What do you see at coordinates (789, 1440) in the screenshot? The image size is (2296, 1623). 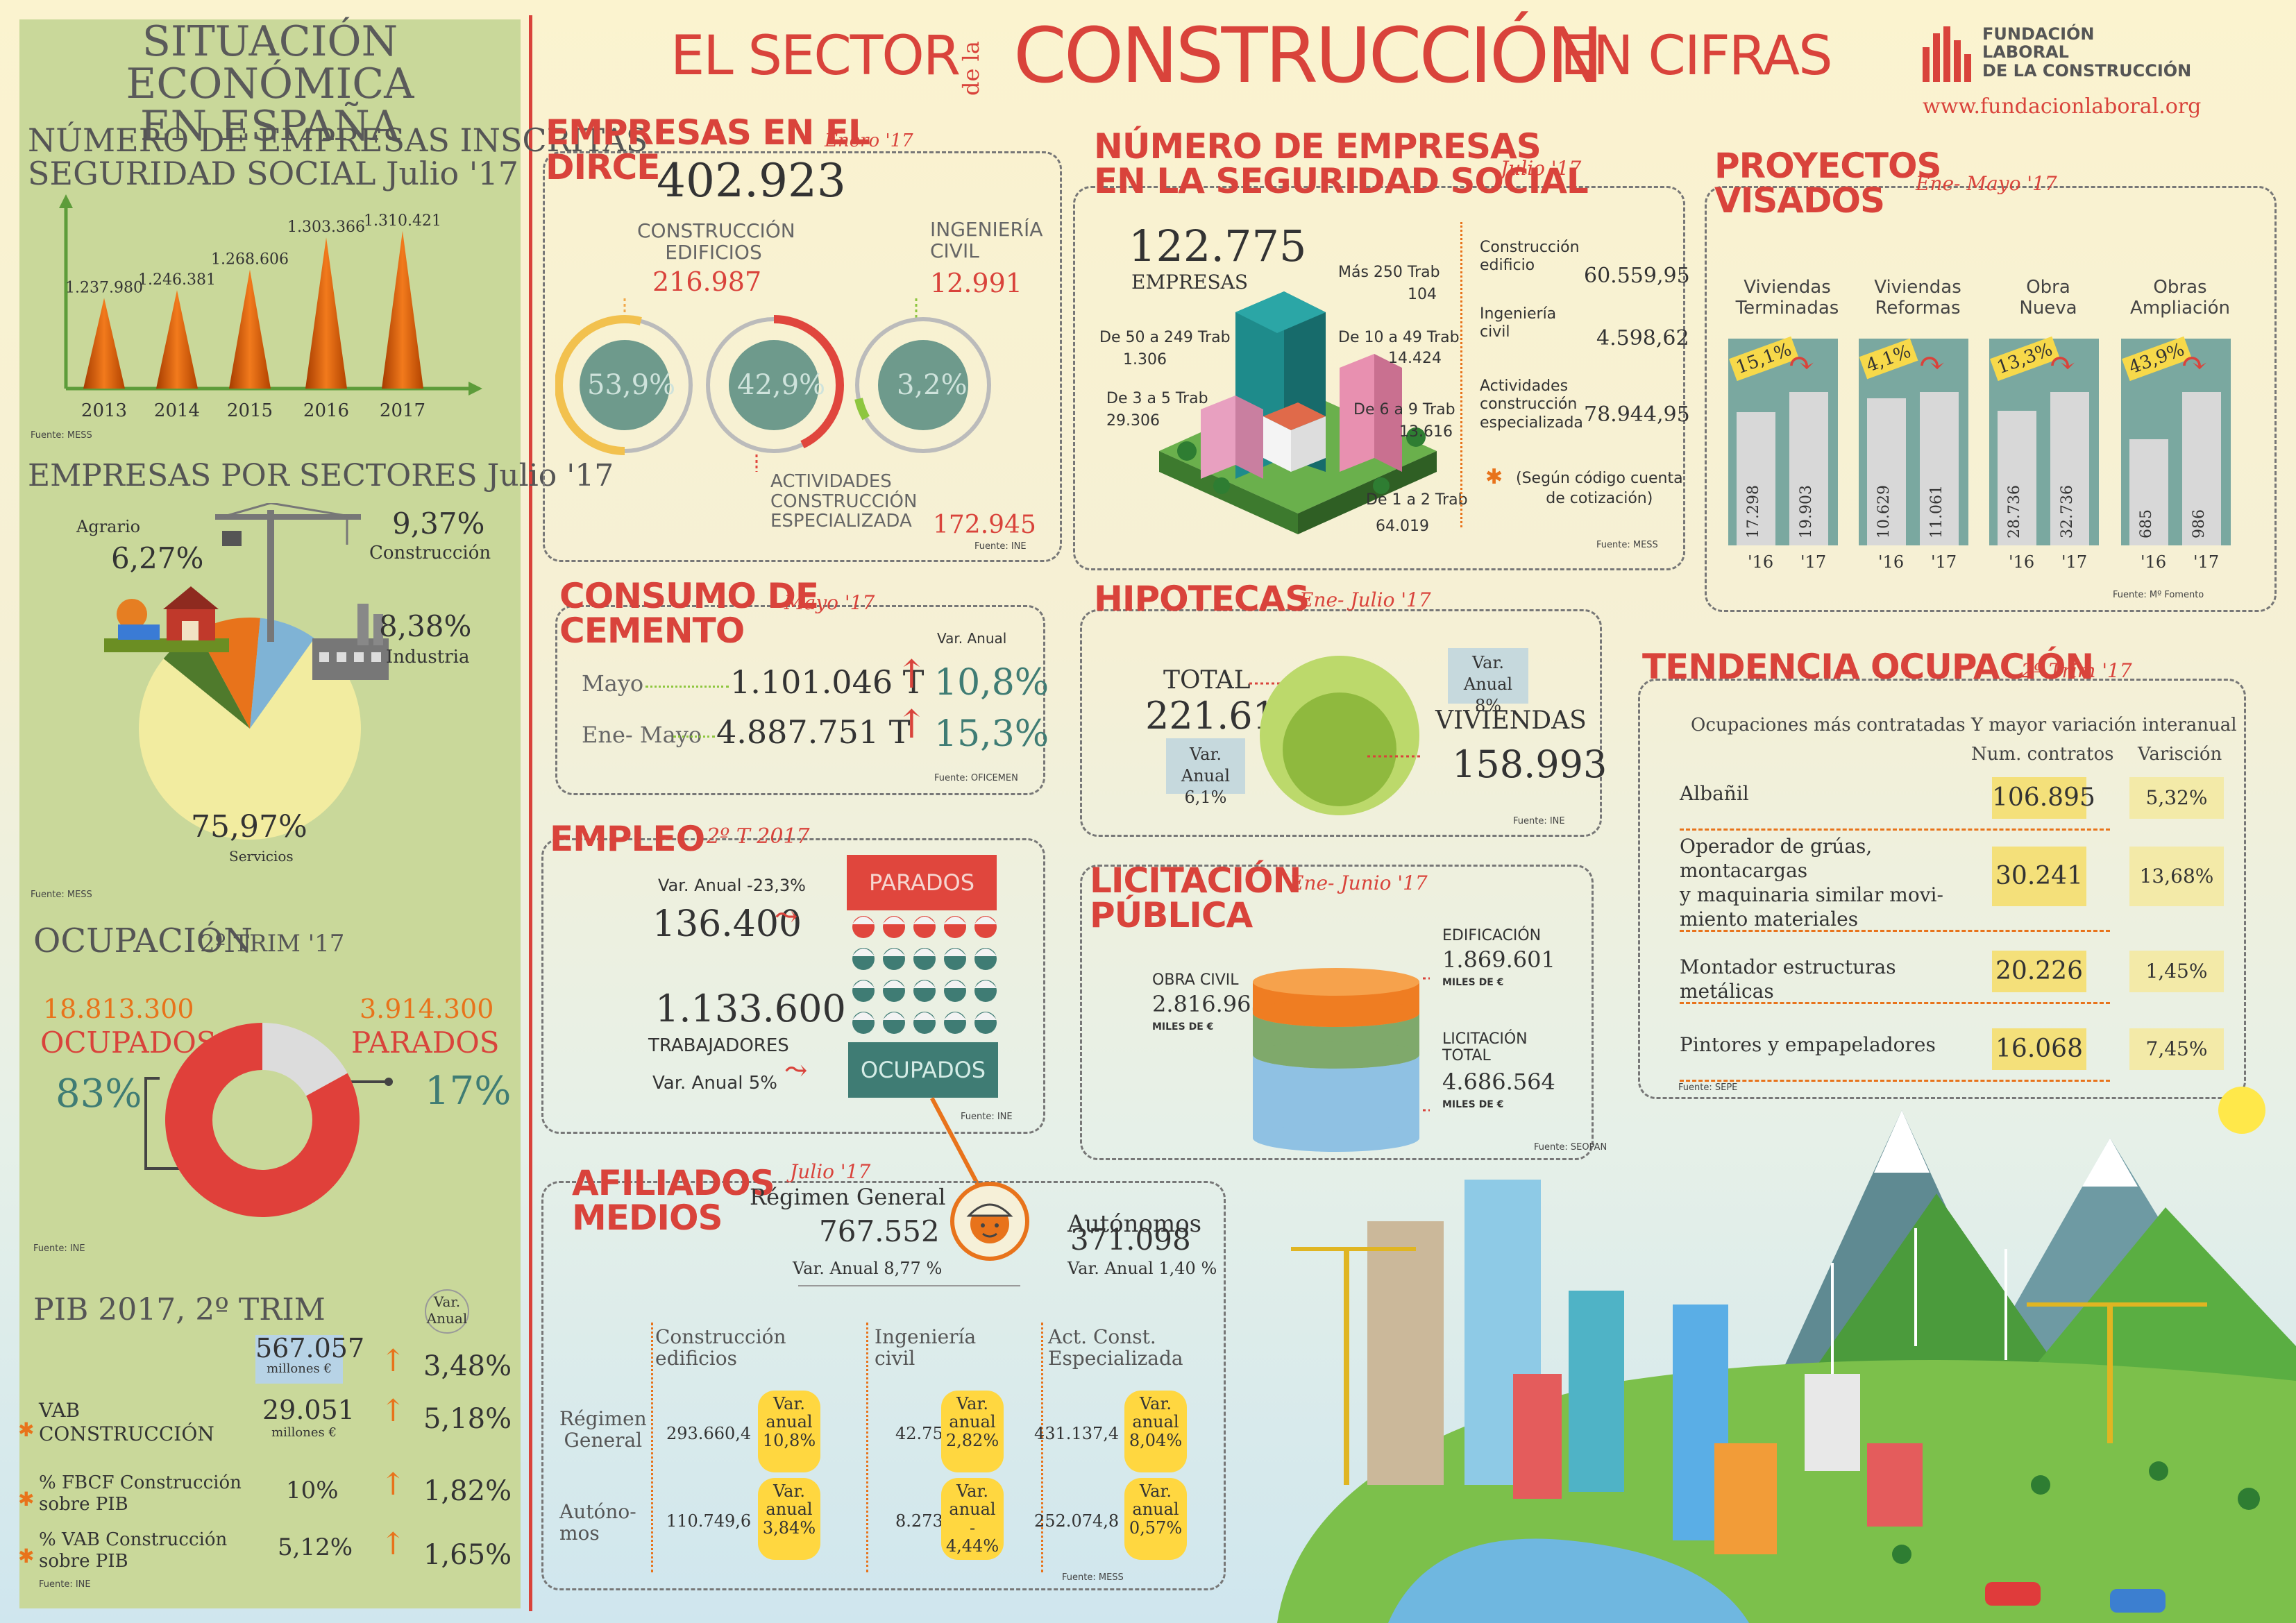 I see `afiliados-rg-ce-var: 10,8%` at bounding box center [789, 1440].